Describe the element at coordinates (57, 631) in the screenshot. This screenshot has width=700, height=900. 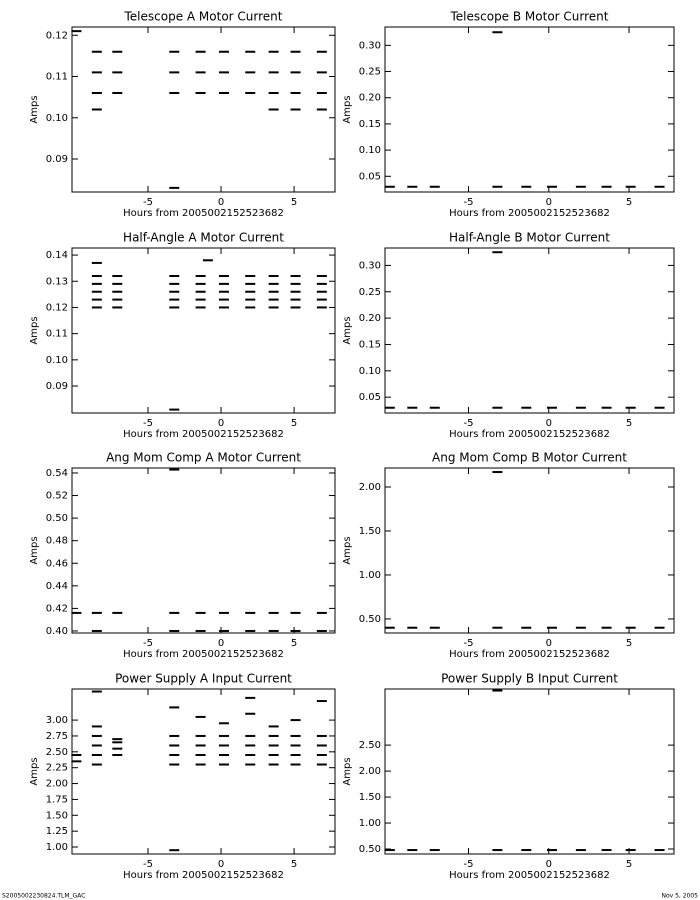
I see `y-tick-label: 0.40` at that location.